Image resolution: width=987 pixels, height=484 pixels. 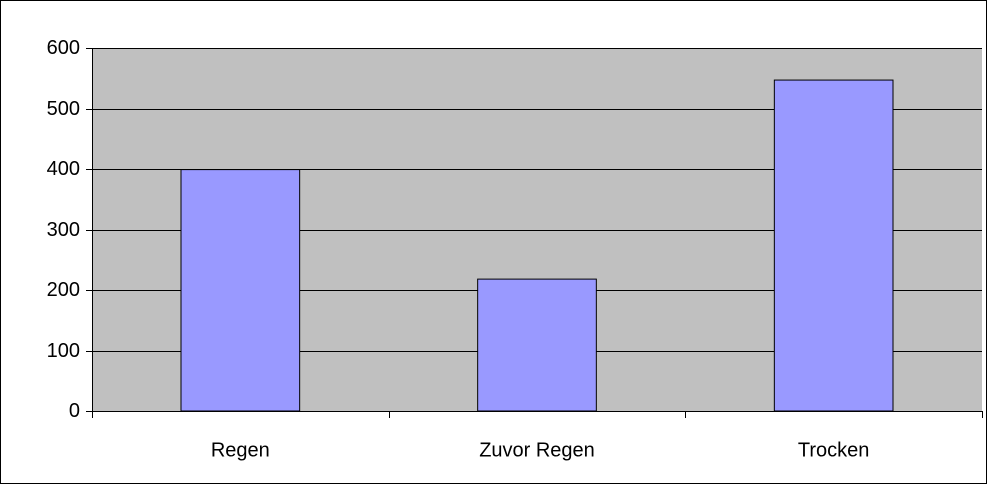 I want to click on y-tick-label: 600, so click(x=63, y=48).